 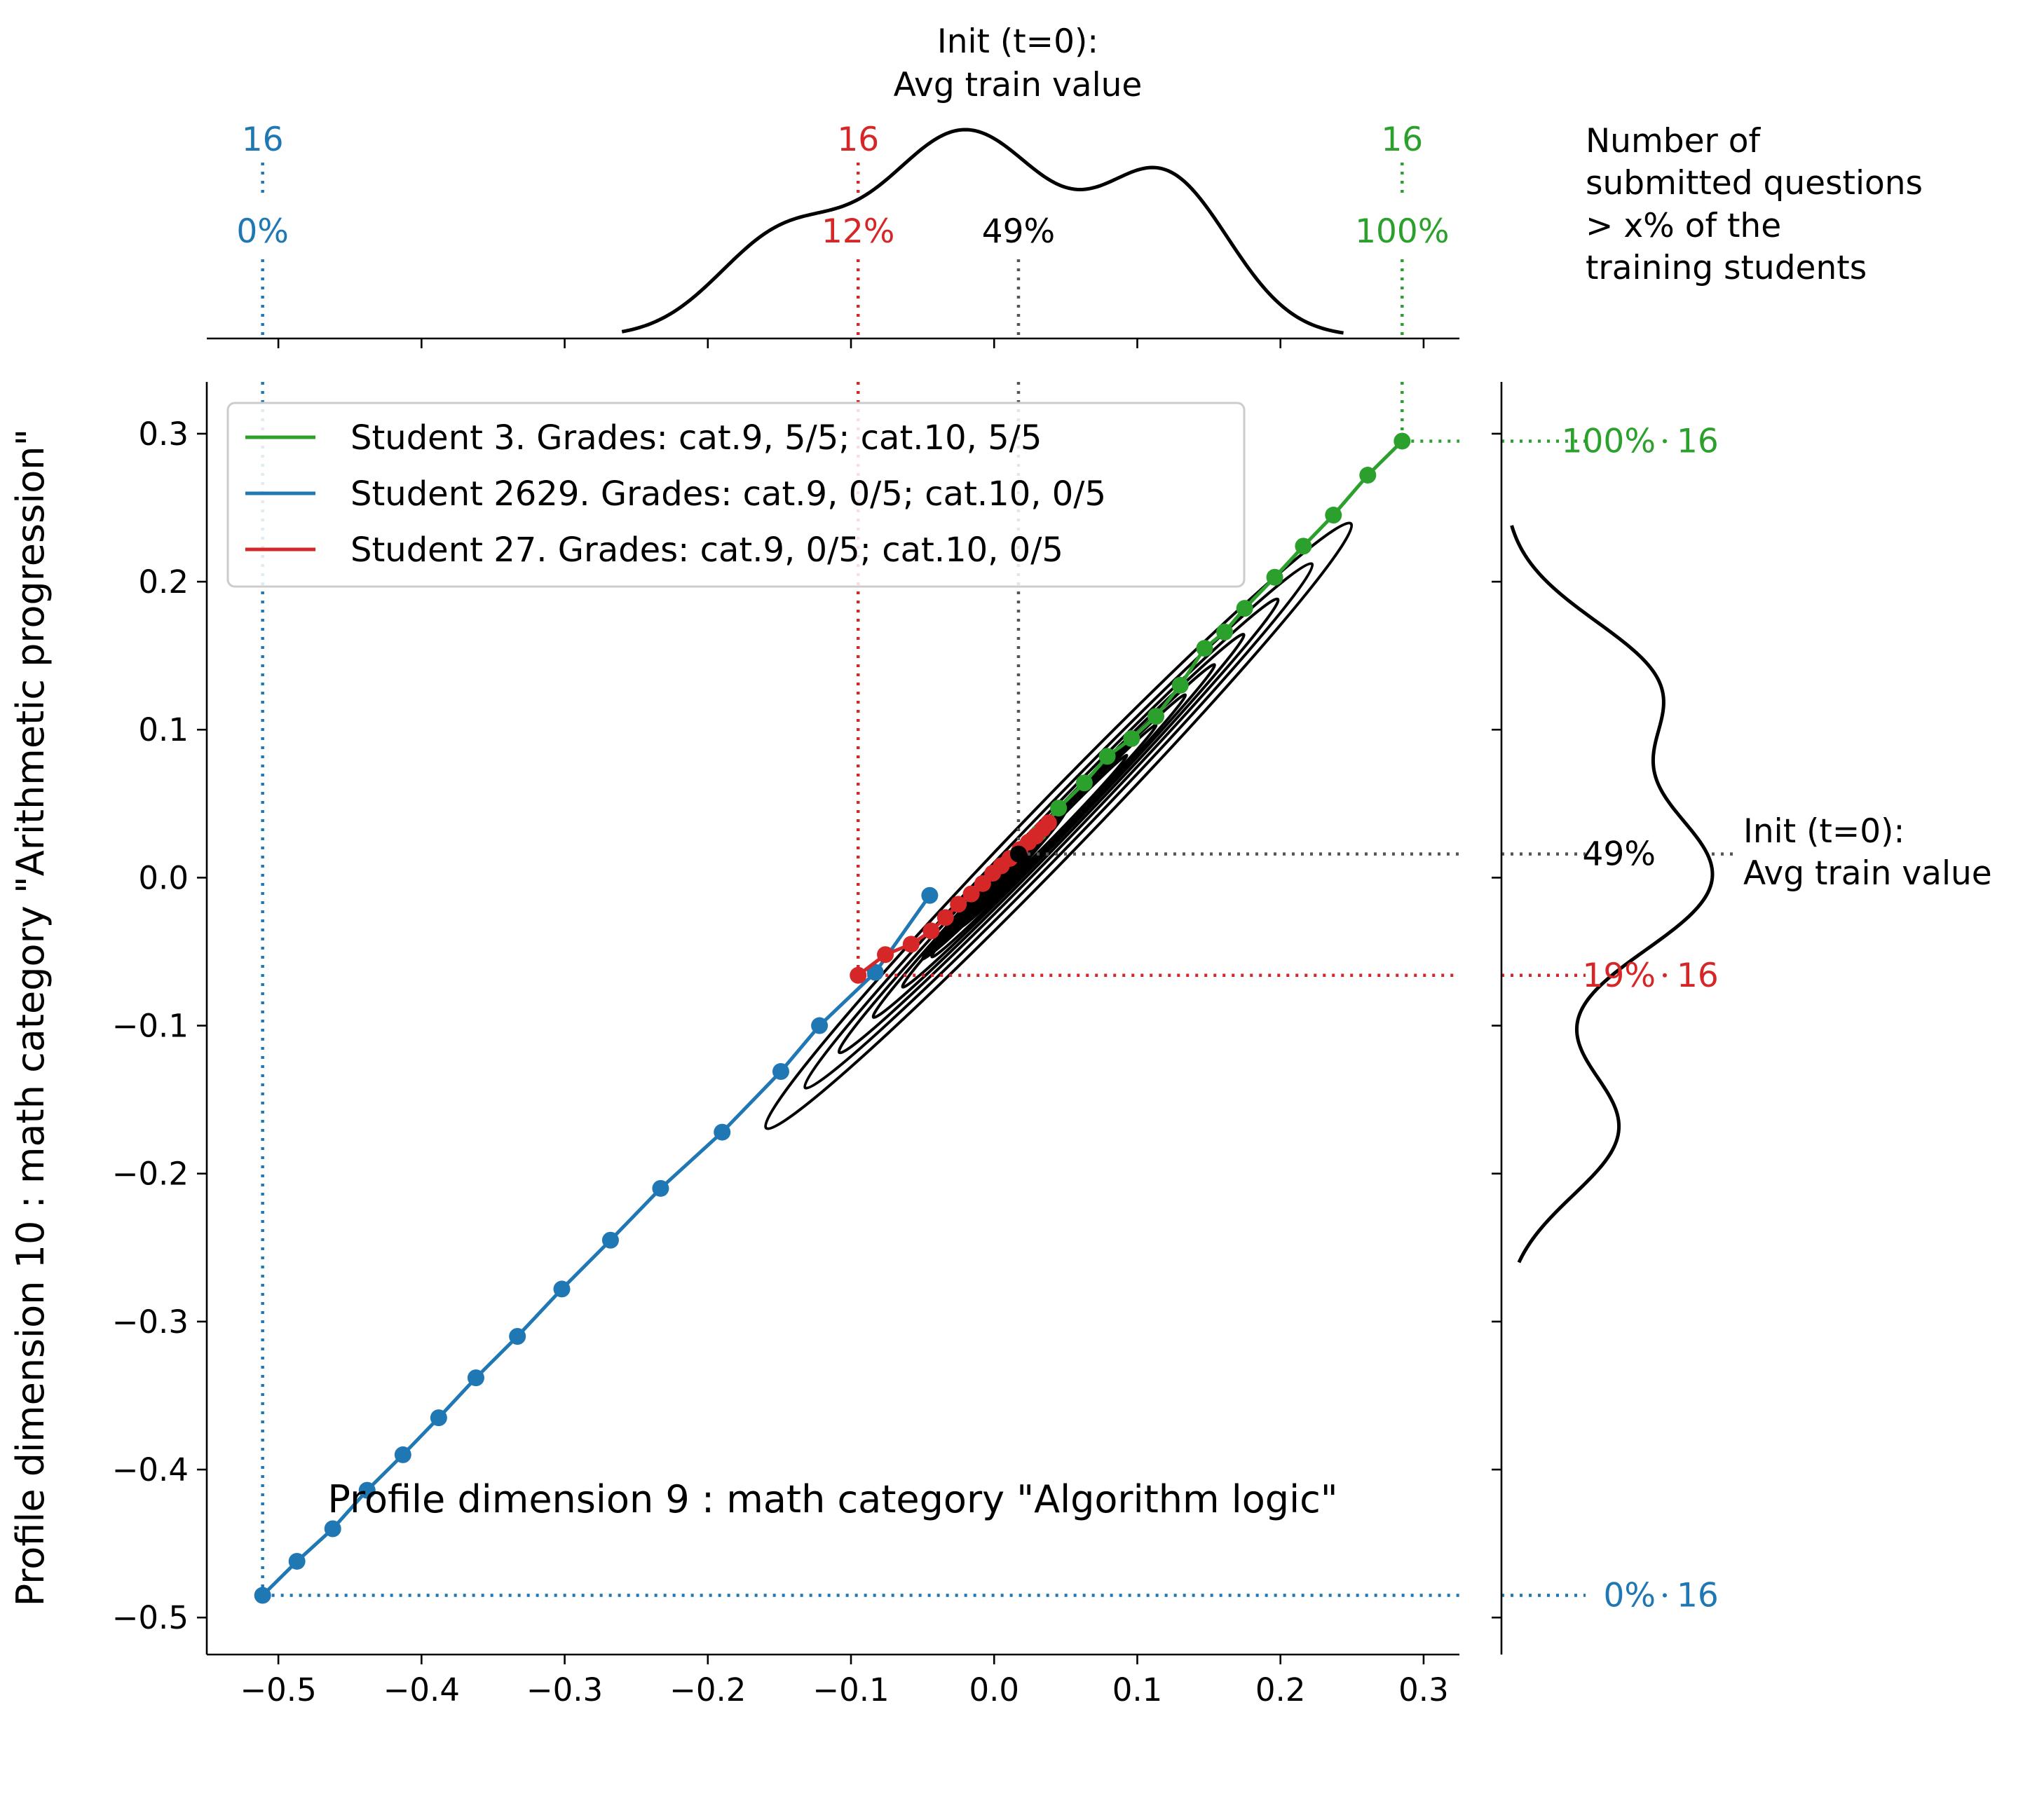 I want to click on y-tick-label: −0.3, so click(x=150, y=1322).